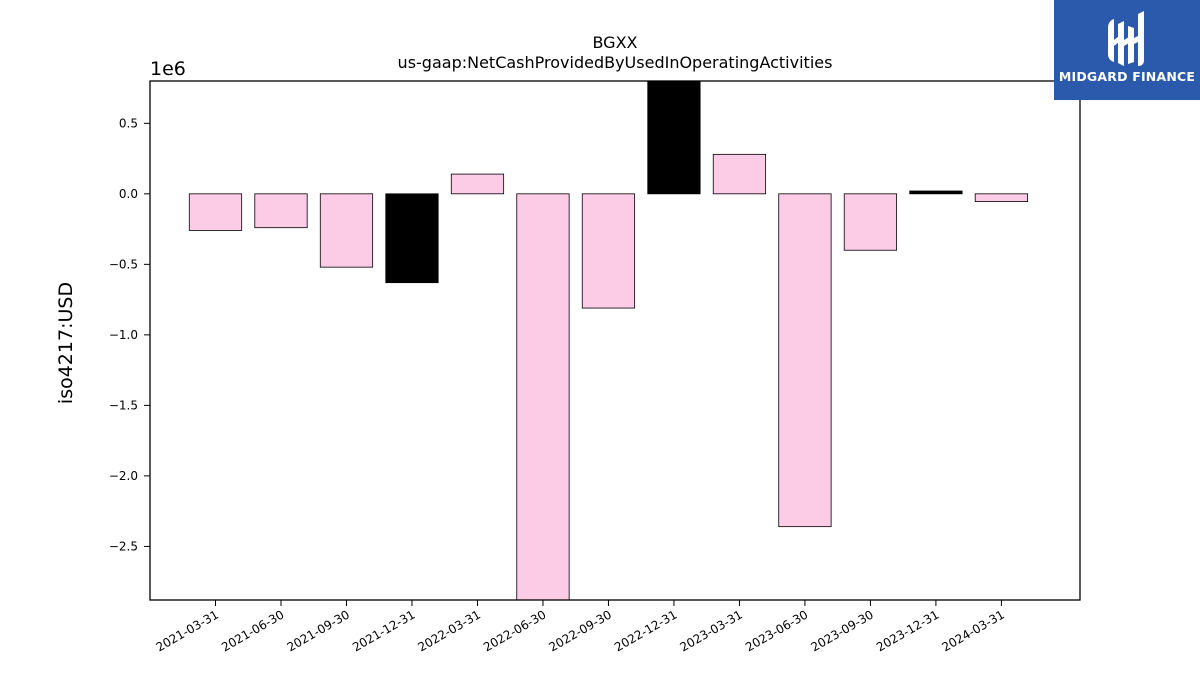  What do you see at coordinates (1127, 76) in the screenshot?
I see `brand-name: MIDGARD FINANCE` at bounding box center [1127, 76].